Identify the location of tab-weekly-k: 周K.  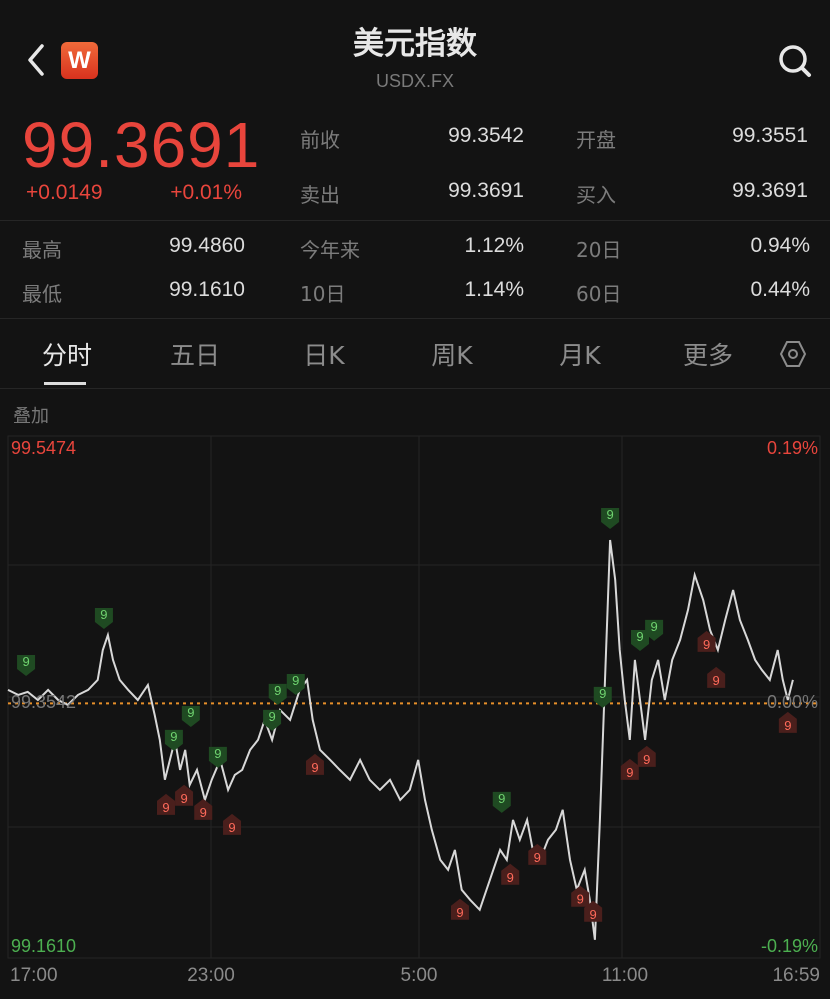
(452, 355).